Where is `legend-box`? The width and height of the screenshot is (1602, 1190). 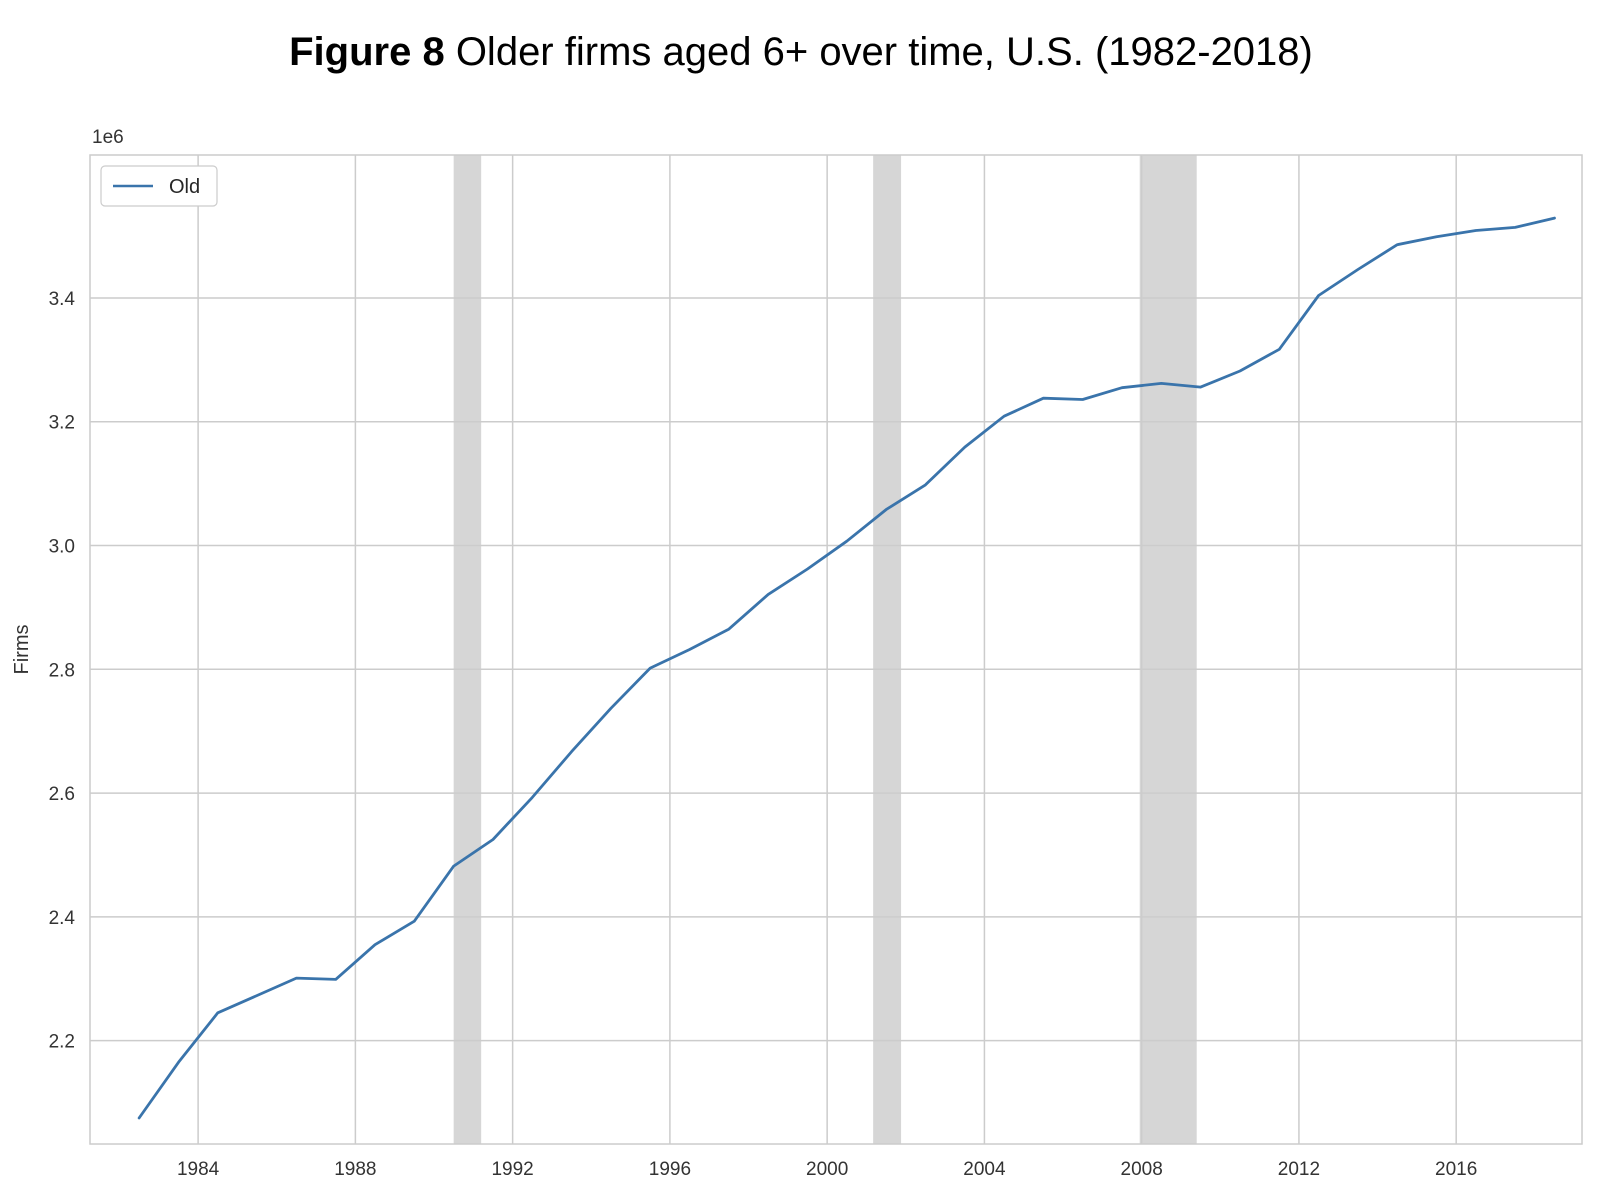
legend-box is located at coordinates (159, 186).